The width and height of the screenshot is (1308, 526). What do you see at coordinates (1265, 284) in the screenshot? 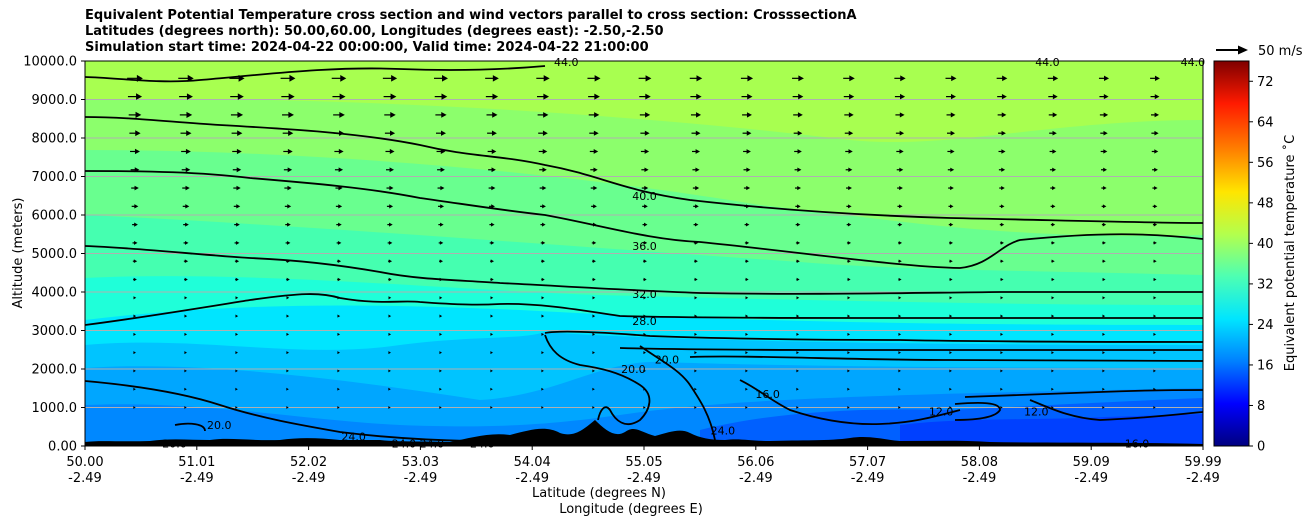
I see `colorbar-tick-label: 32` at bounding box center [1265, 284].